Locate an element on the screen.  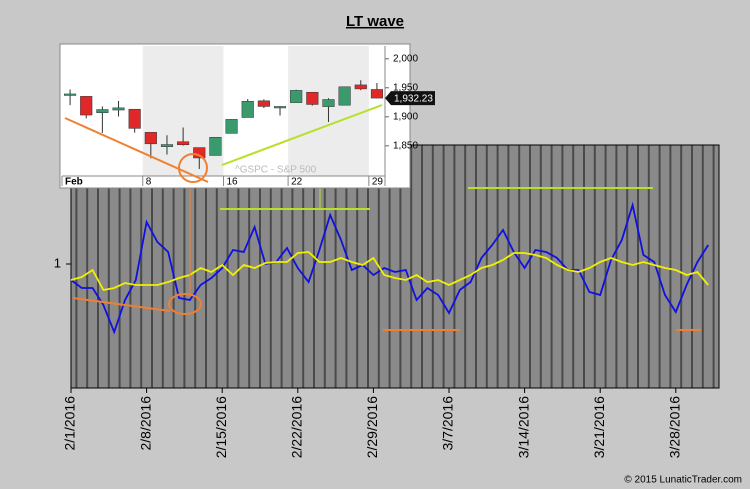
x-tick-label: 2/15/2016 is located at coordinates (221, 427).